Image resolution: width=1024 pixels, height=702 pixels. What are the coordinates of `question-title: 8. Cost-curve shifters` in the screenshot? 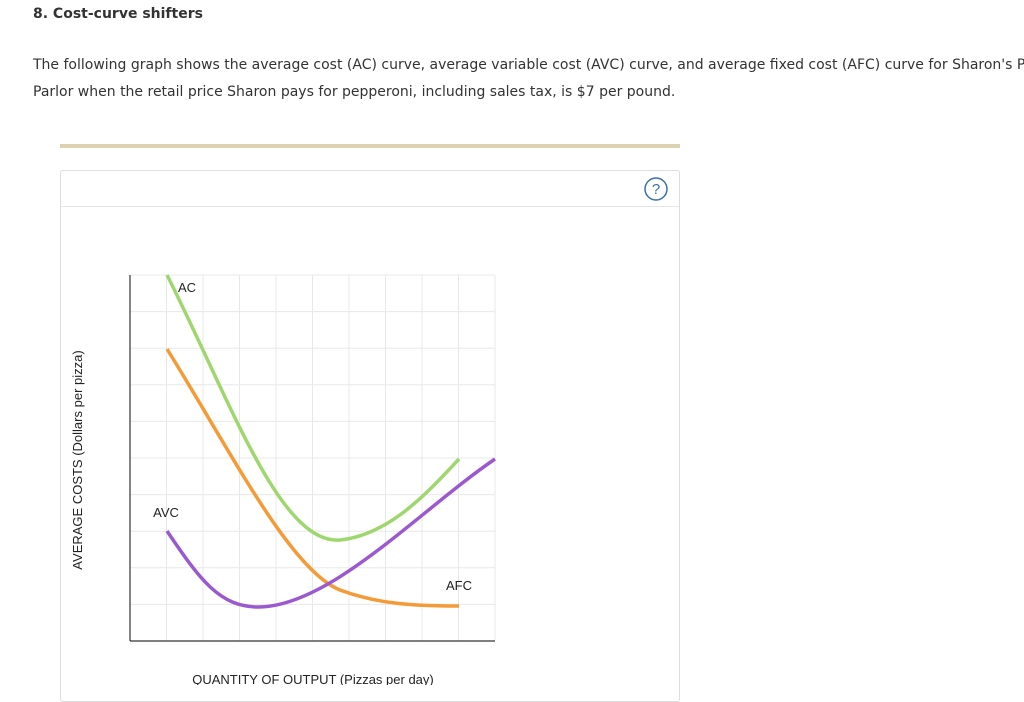 It's located at (118, 14).